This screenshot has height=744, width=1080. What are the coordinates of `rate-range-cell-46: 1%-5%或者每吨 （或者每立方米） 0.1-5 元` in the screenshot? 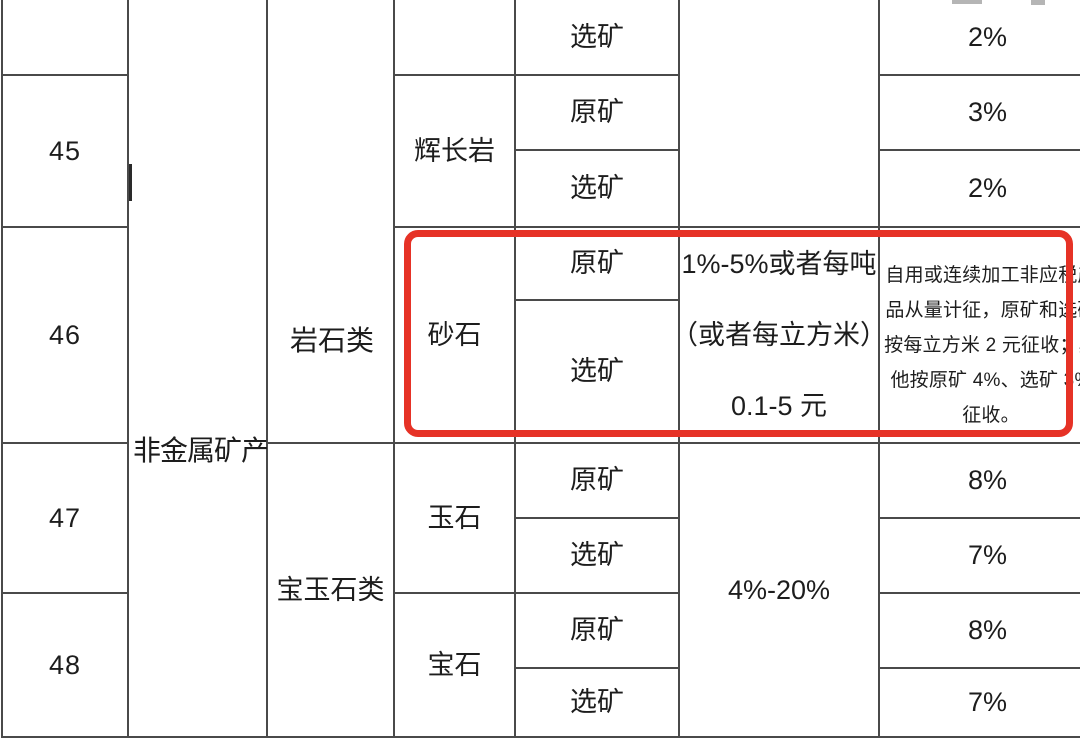 It's located at (779, 335).